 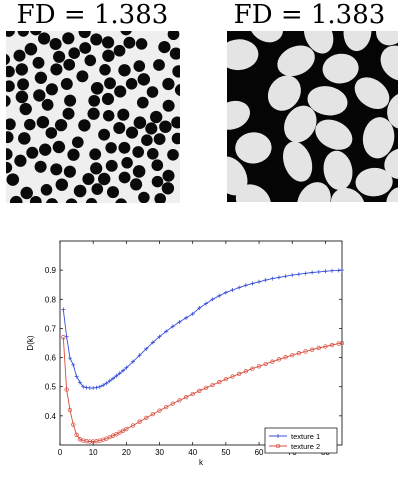 What do you see at coordinates (93, 452) in the screenshot?
I see `x-tick-label: 10` at bounding box center [93, 452].